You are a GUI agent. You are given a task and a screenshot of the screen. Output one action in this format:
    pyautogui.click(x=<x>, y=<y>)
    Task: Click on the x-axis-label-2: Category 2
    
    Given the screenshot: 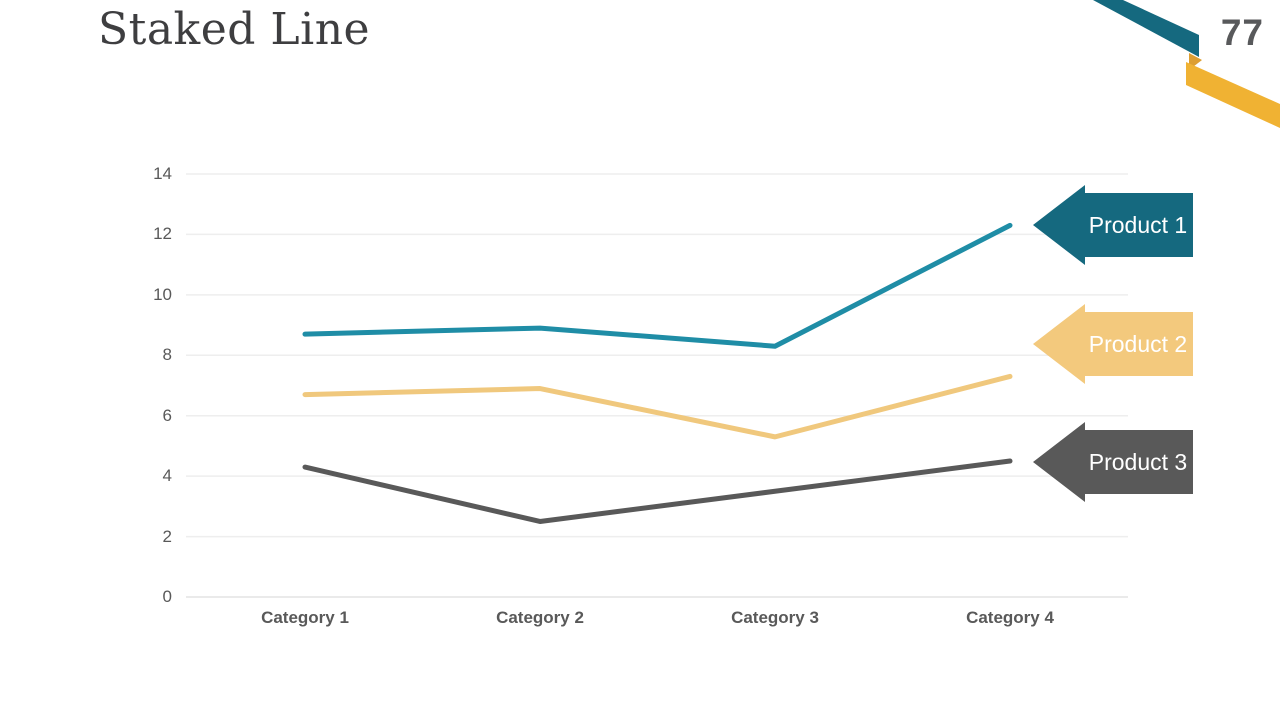 What is the action you would take?
    pyautogui.click(x=540, y=617)
    